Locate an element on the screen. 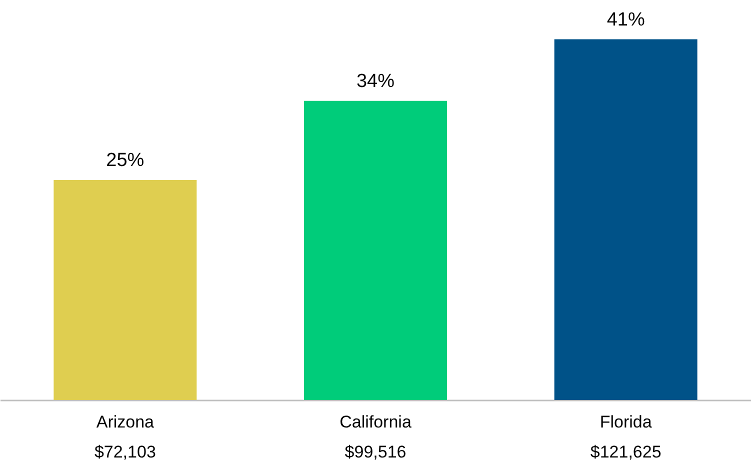  data-label: 41% is located at coordinates (625, 19).